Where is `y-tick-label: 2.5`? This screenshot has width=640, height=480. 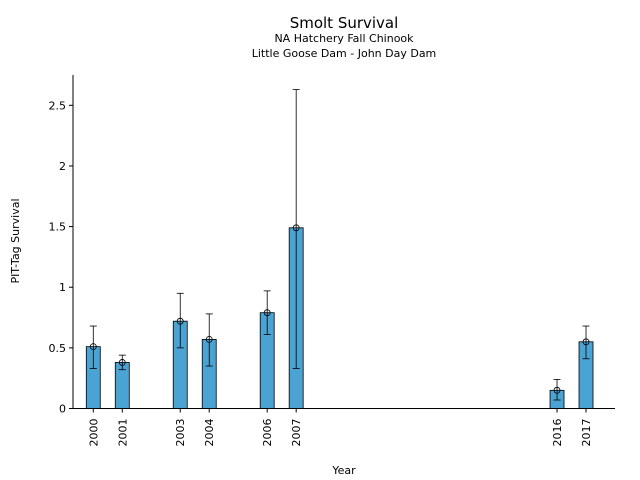 y-tick-label: 2.5 is located at coordinates (58, 105).